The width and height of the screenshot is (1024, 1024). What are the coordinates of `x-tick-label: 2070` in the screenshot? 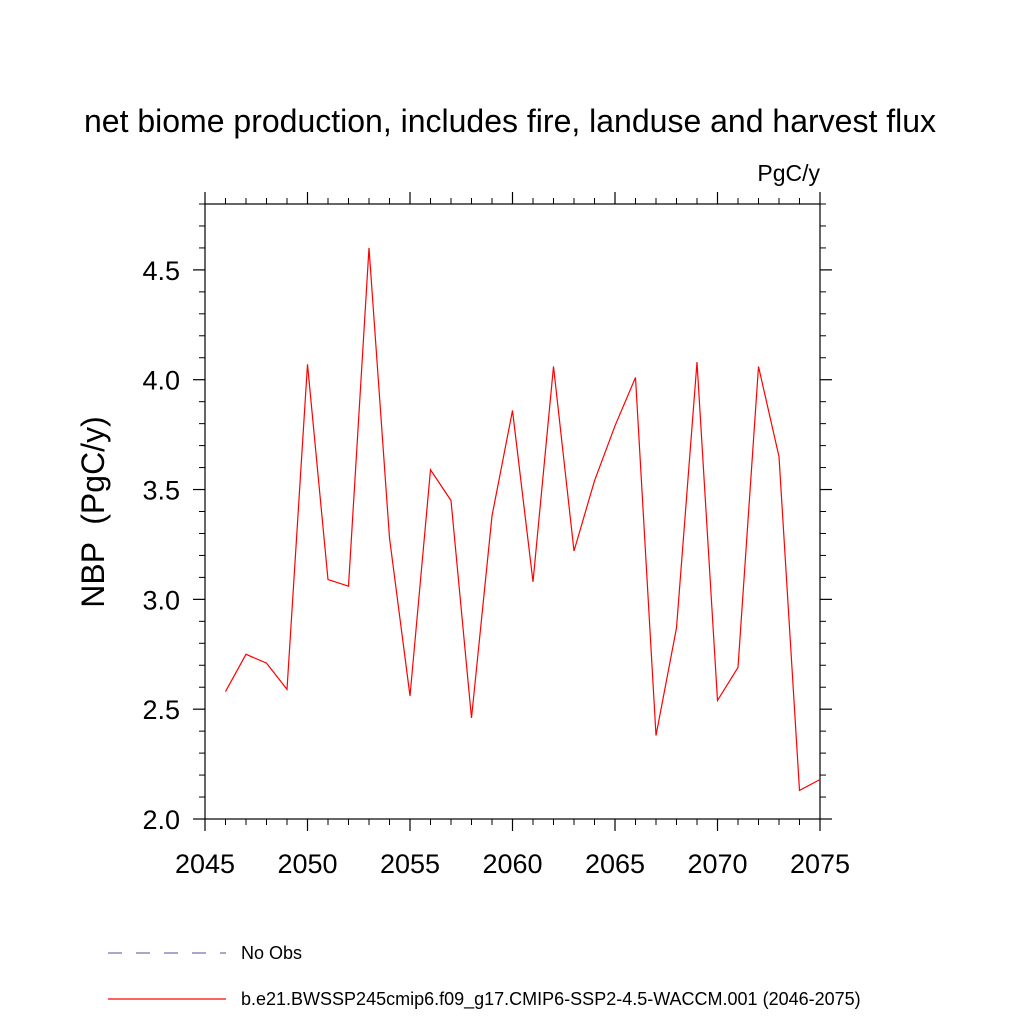 It's located at (717, 864).